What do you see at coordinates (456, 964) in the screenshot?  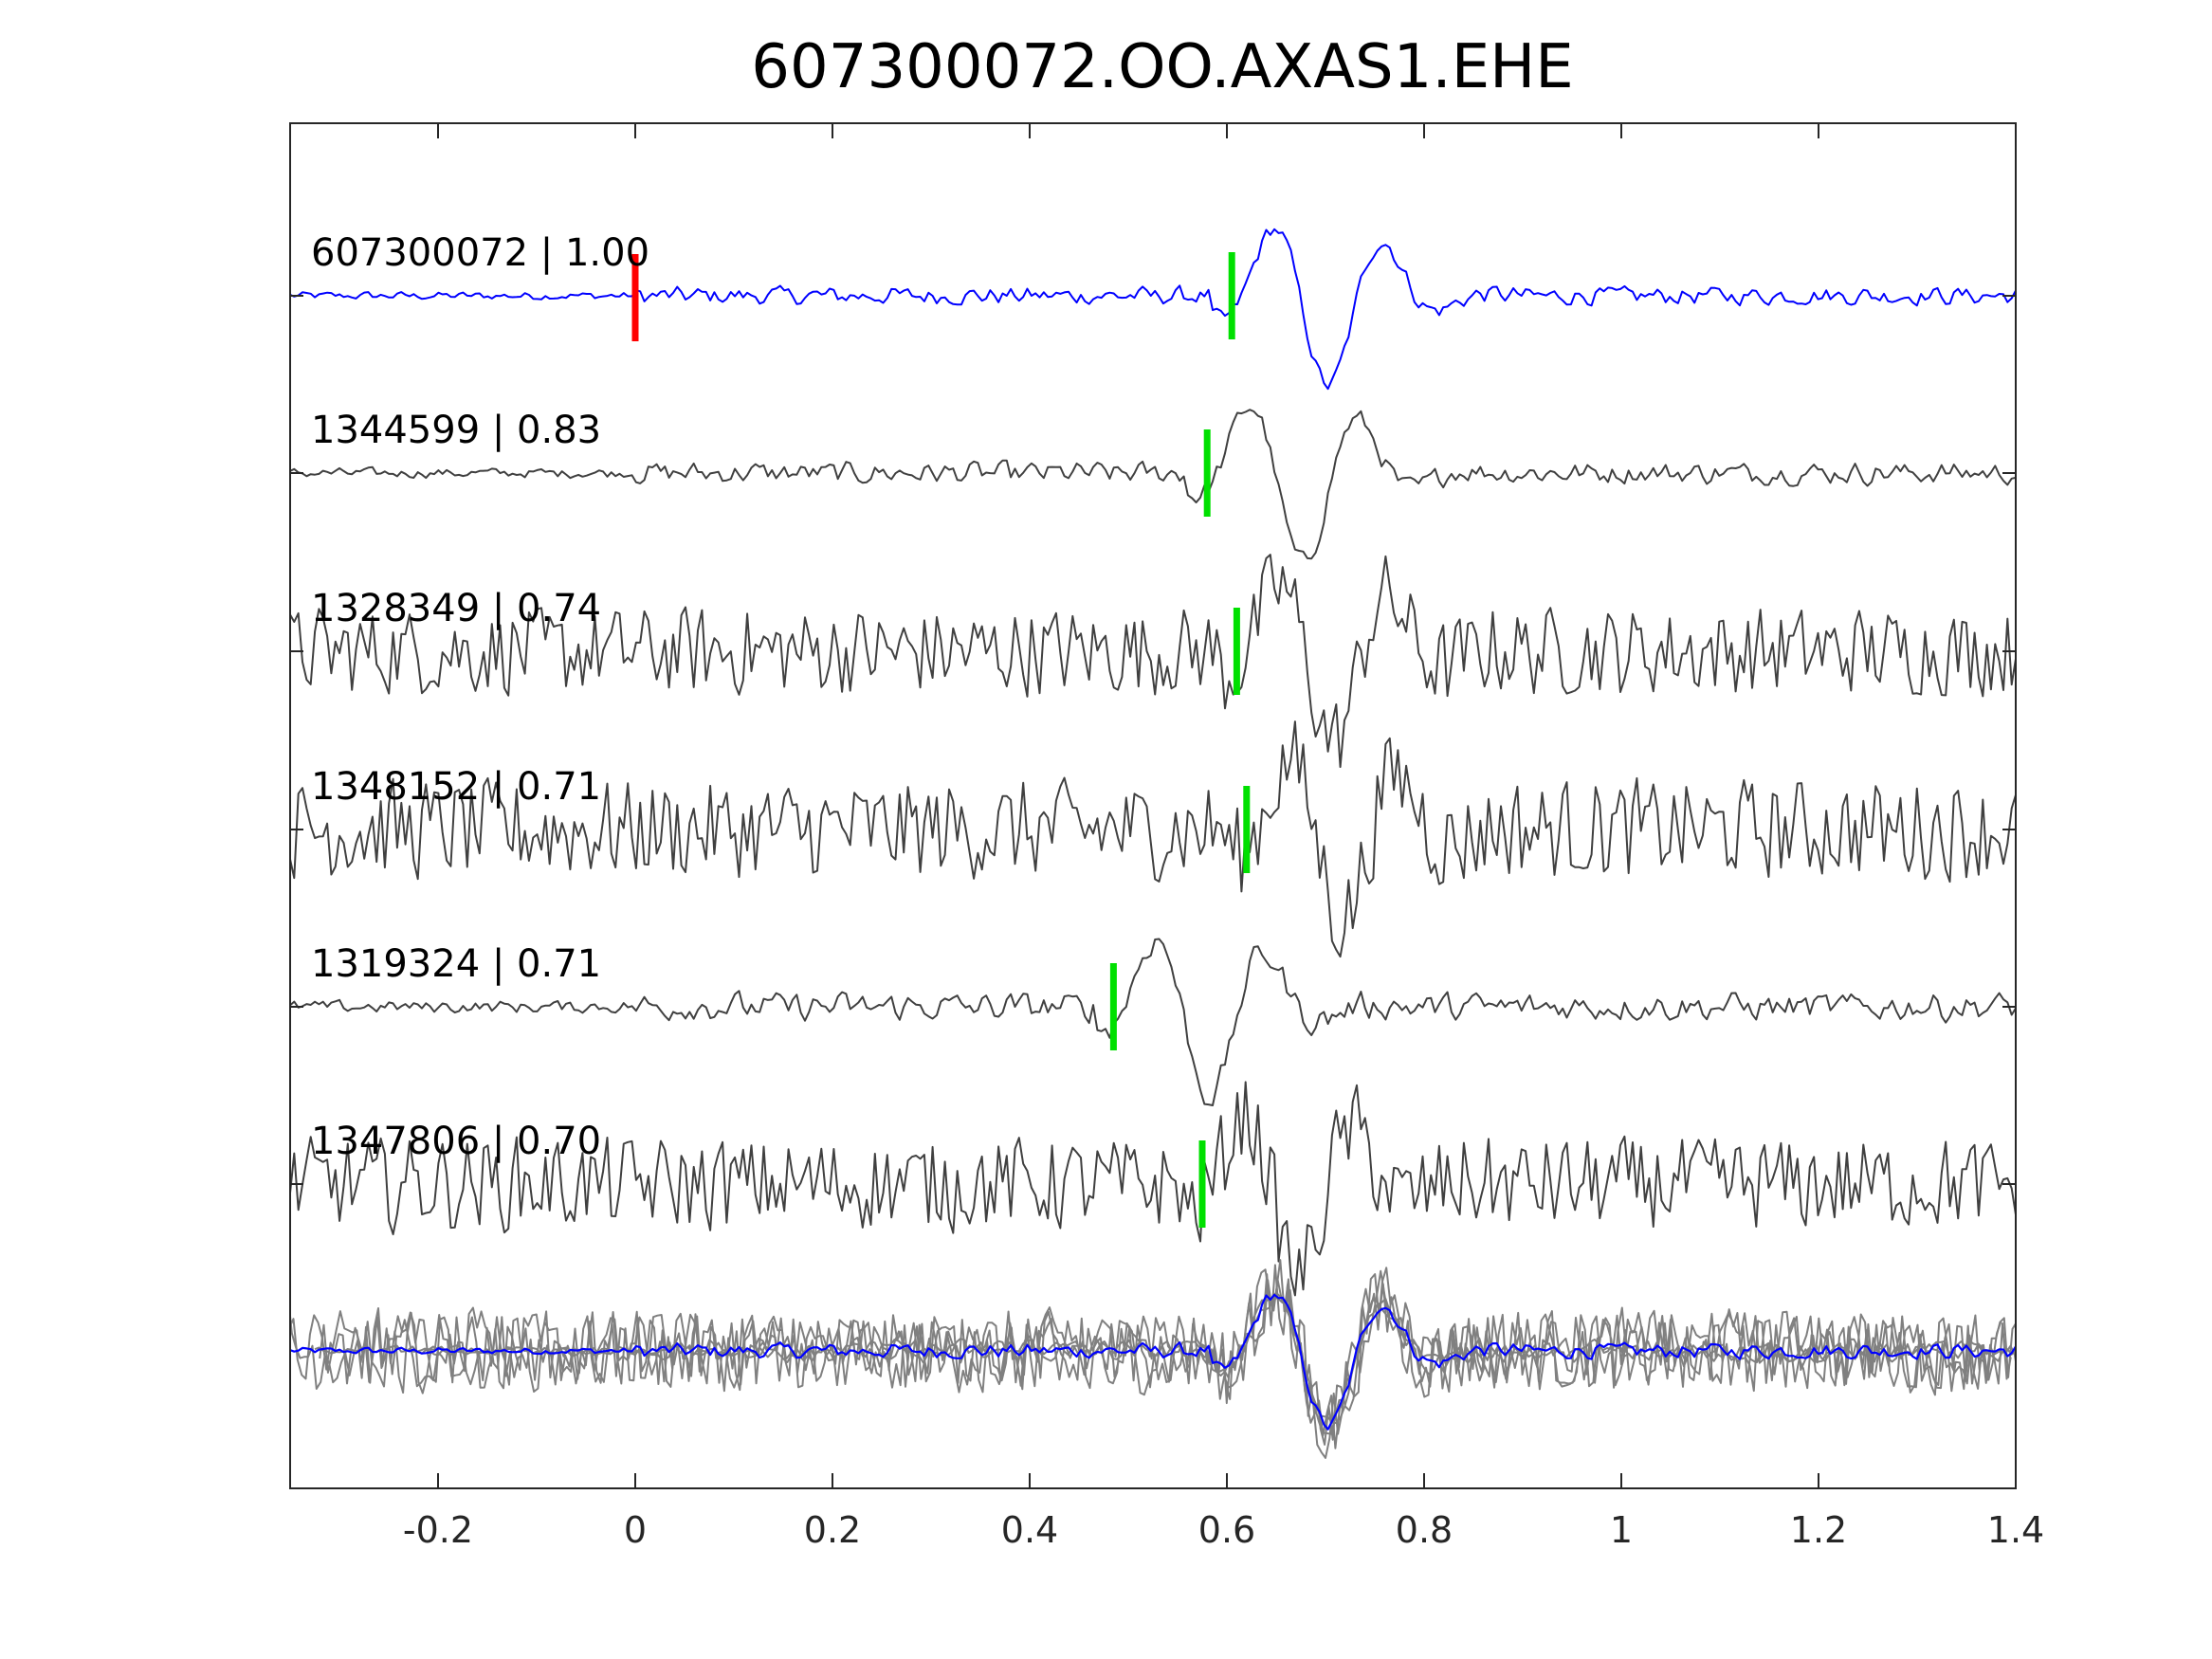 I see `trace-label-5: 1319324 | 0.71` at bounding box center [456, 964].